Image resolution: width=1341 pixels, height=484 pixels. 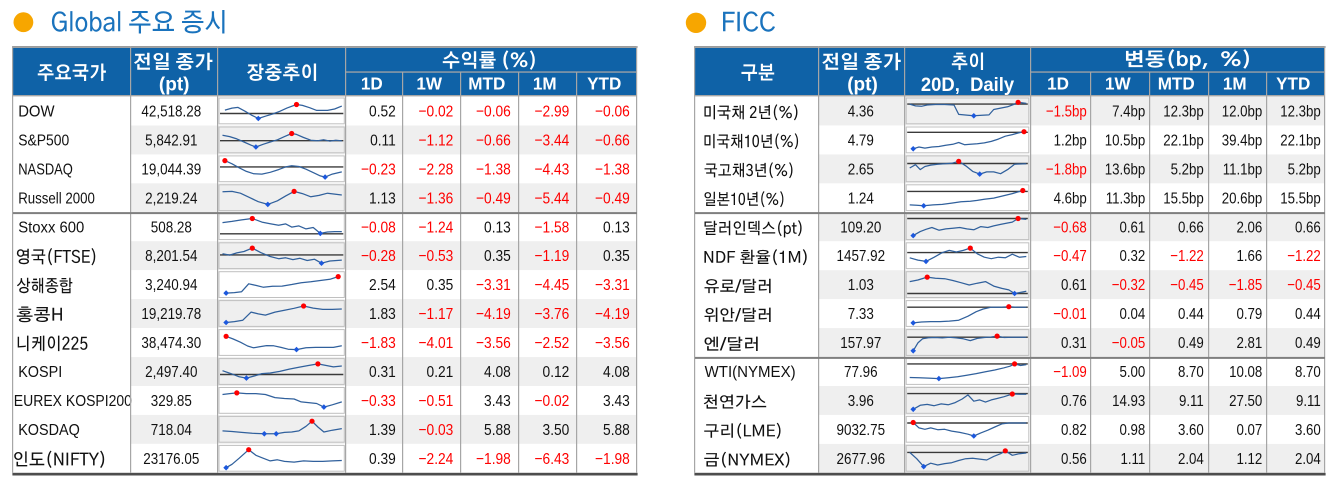 I want to click on svg-text: −0.03, so click(x=436, y=430).